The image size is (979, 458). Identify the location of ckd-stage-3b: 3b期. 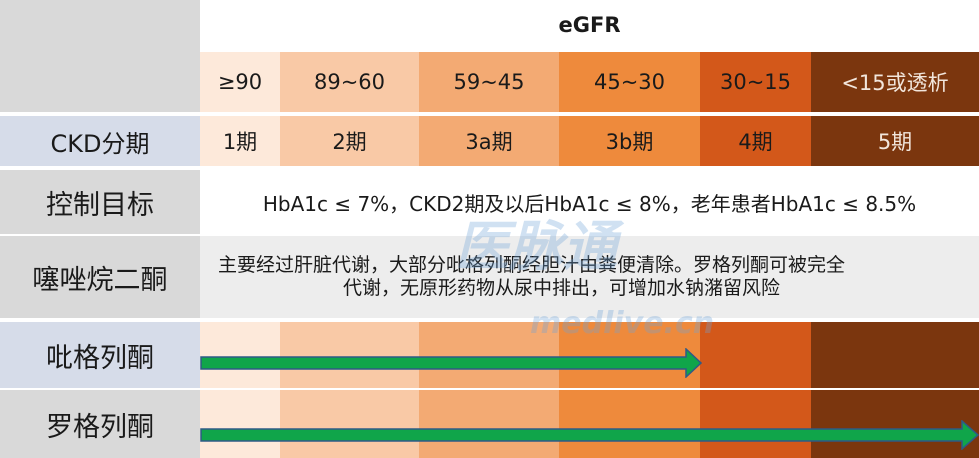
(629, 141).